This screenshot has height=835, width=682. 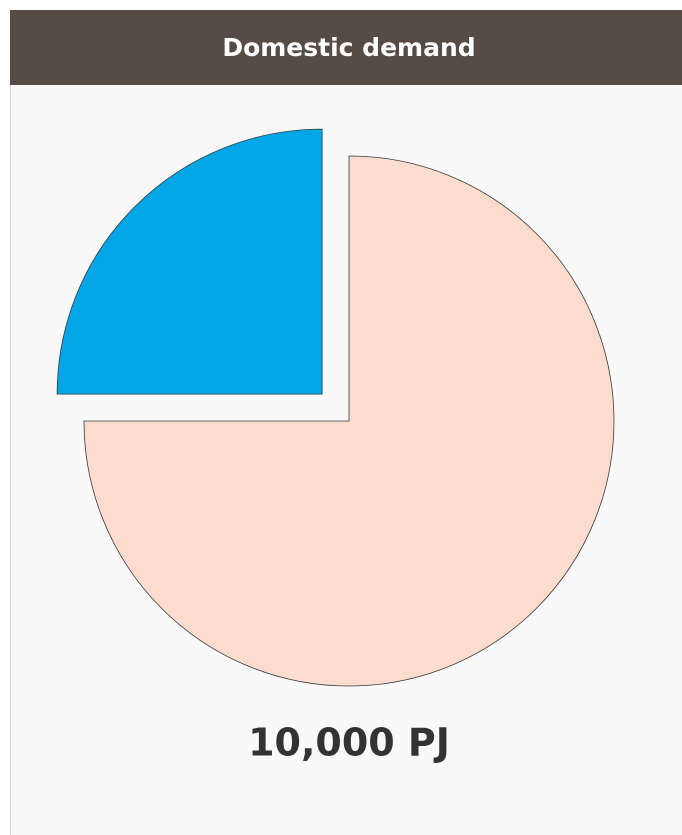 I want to click on total-annotation: 10,000 PJ, so click(x=349, y=743).